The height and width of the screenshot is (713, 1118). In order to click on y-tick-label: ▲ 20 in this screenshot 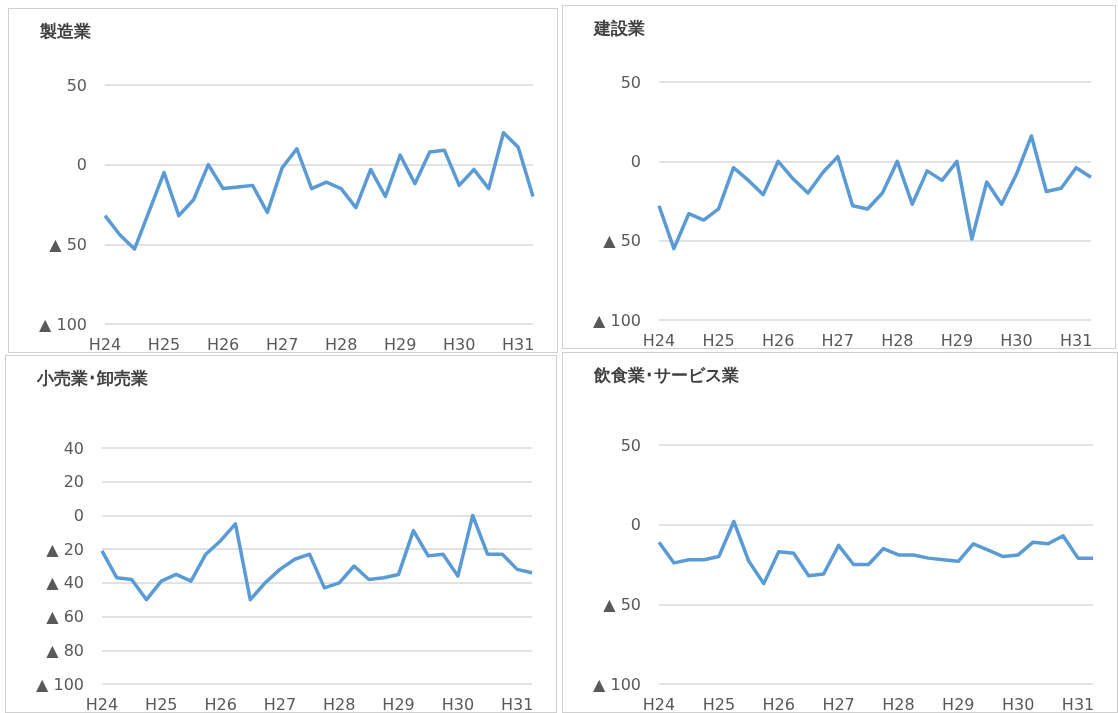, I will do `click(65, 549)`.